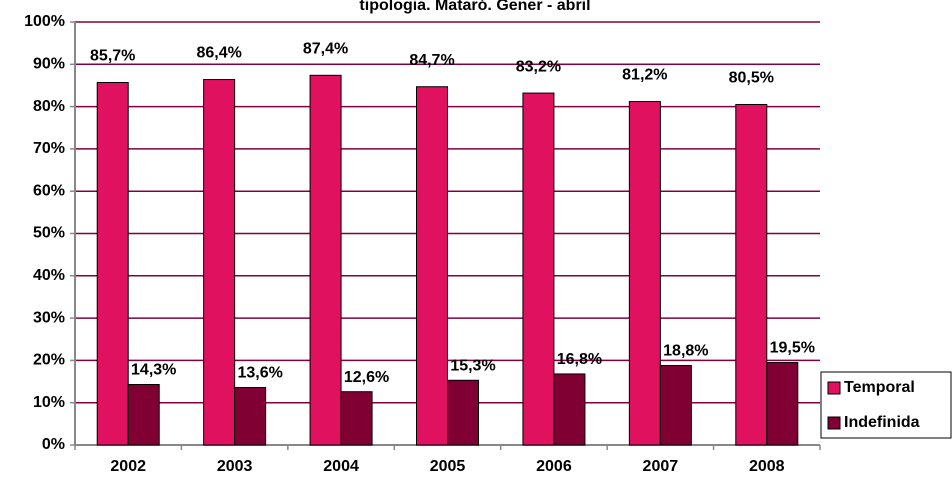 The width and height of the screenshot is (952, 485). I want to click on value-label: 87,4%, so click(325, 49).